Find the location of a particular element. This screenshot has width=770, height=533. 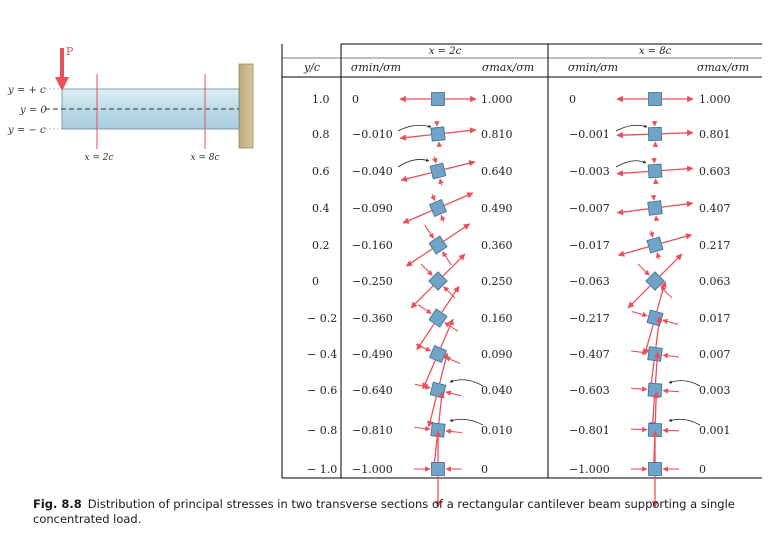

row-max-2c: 0.090 is located at coordinates (497, 354).